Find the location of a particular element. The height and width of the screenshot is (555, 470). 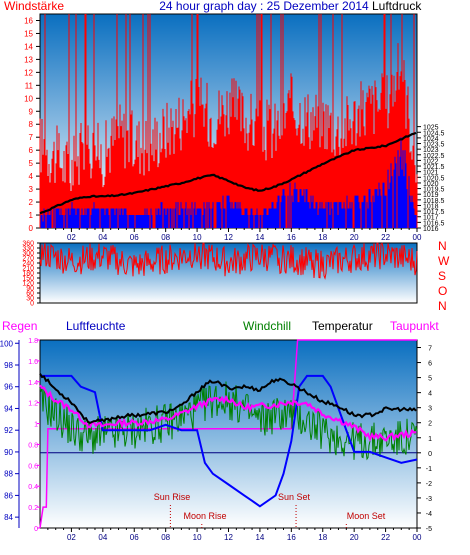

rain-tick-label: 0.4 is located at coordinates (33, 487).